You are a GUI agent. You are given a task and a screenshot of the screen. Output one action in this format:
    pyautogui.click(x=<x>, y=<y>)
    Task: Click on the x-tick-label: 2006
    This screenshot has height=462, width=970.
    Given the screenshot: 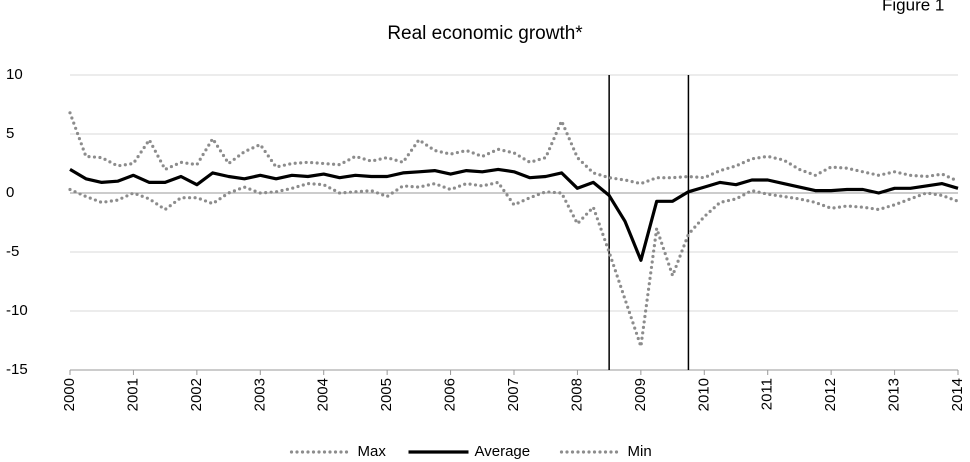 What is the action you would take?
    pyautogui.click(x=450, y=394)
    